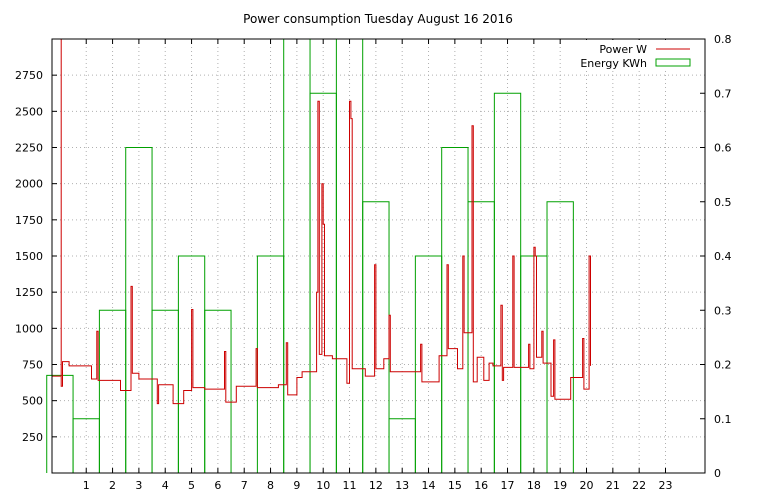 The image size is (768, 500). I want to click on x-tick-label: 2, so click(112, 485).